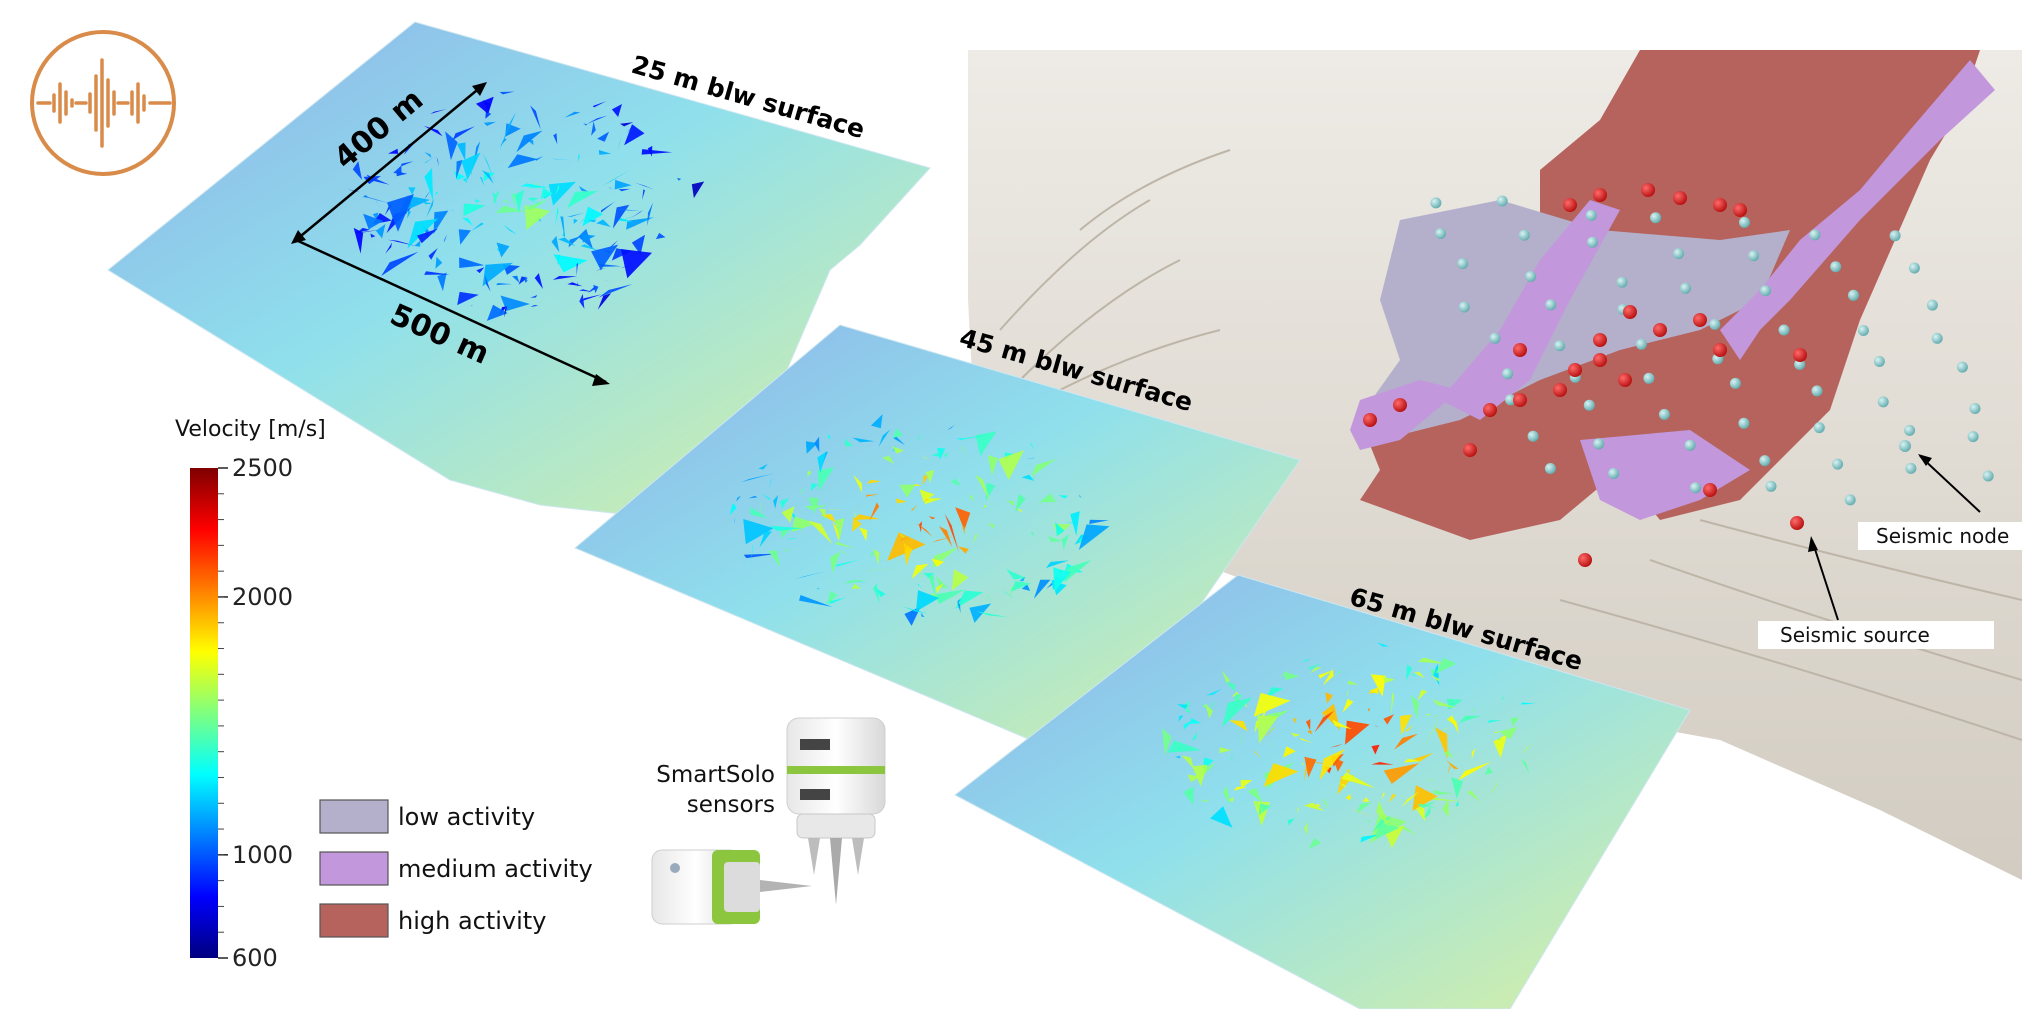 Image resolution: width=2022 pixels, height=1009 pixels. I want to click on terrain-points, so click(1678, 375).